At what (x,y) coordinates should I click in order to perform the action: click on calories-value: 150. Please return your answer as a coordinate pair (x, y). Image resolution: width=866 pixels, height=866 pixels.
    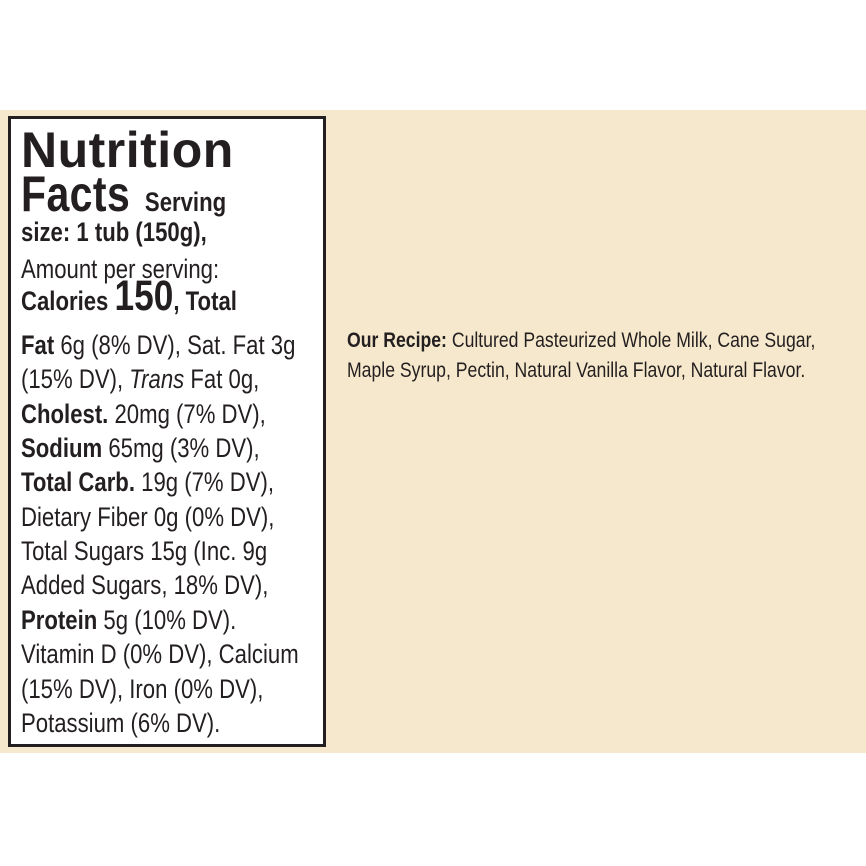
    Looking at the image, I should click on (144, 296).